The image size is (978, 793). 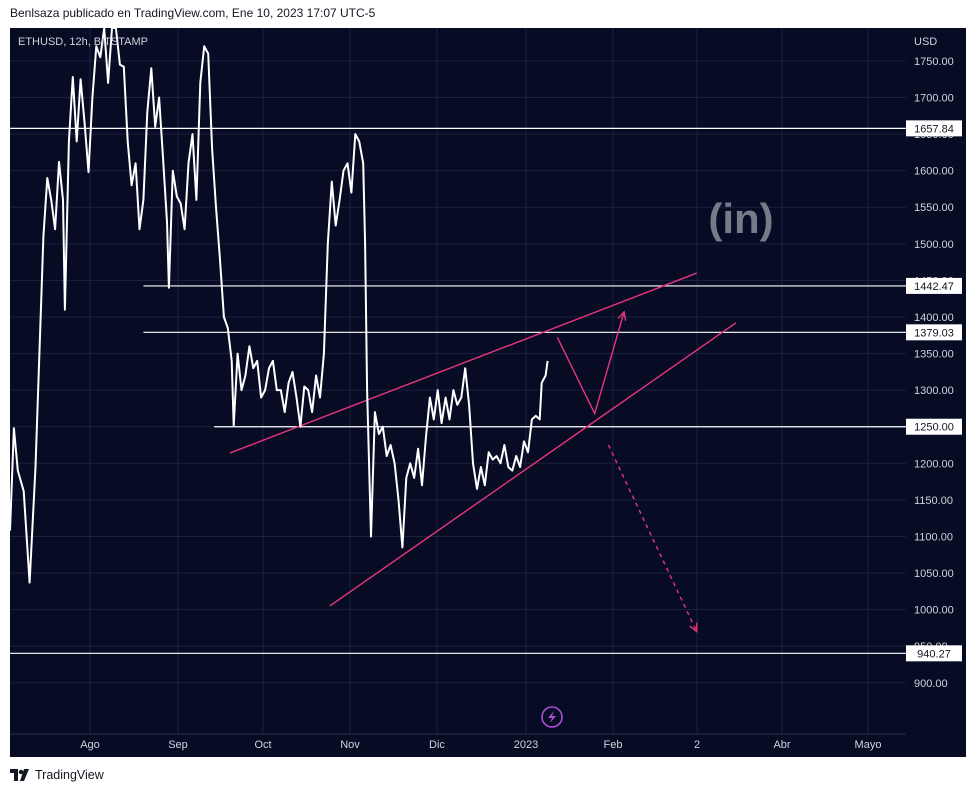 I want to click on y-tick-label: 1000.00, so click(x=934, y=611).